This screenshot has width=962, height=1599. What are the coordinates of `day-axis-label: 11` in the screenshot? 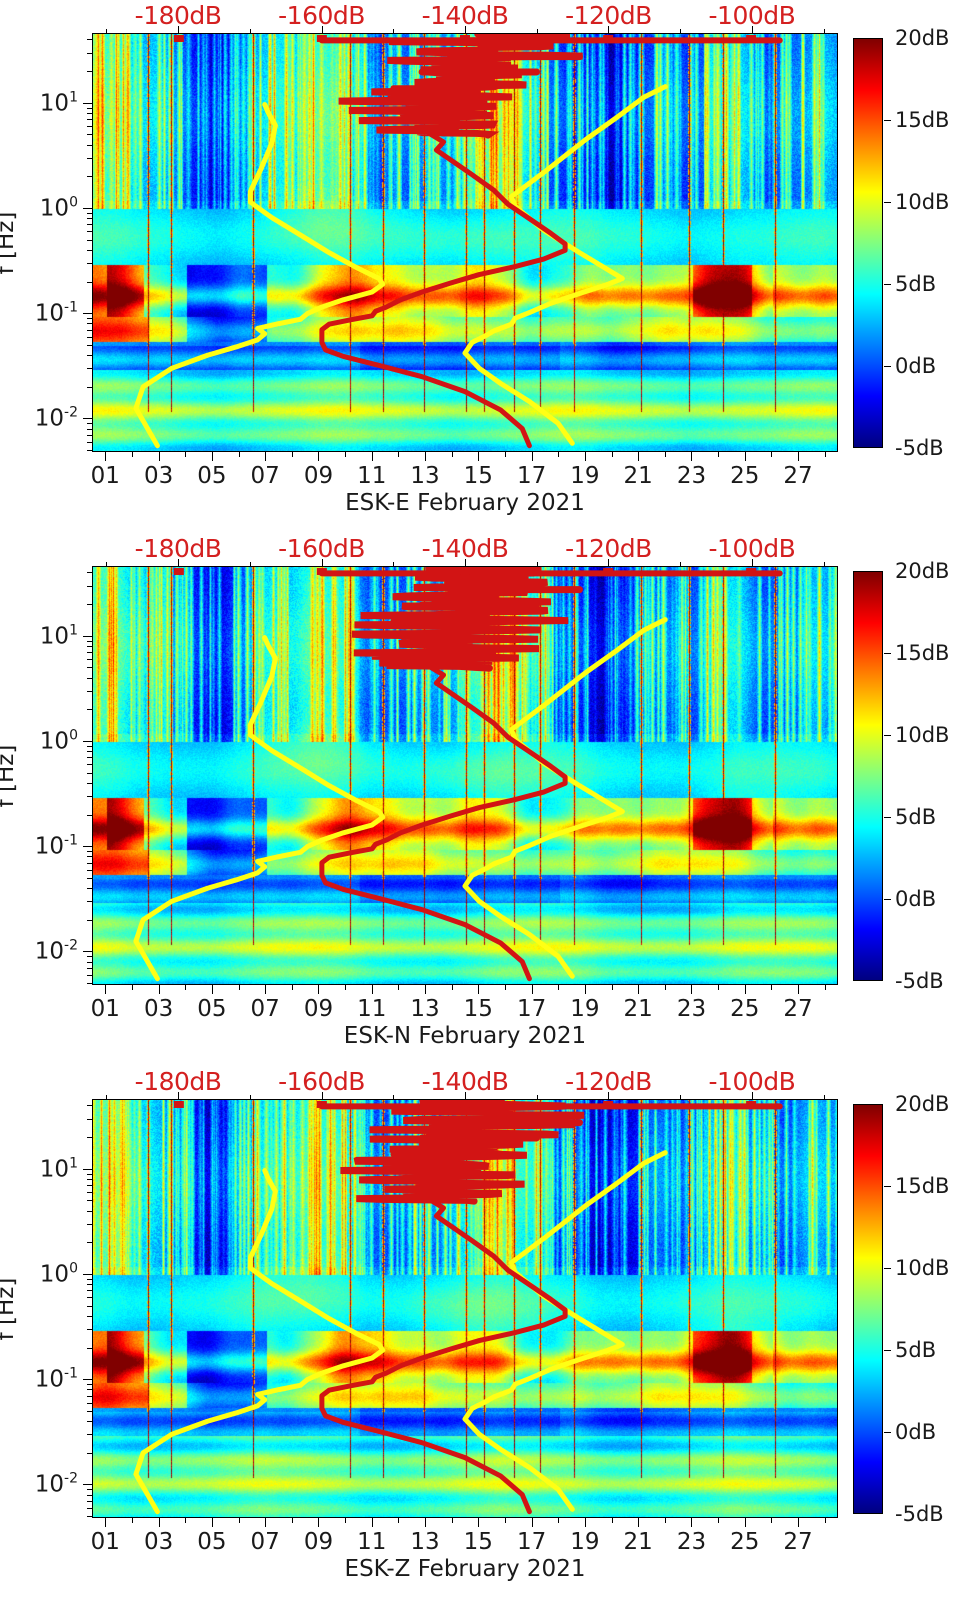 It's located at (372, 476).